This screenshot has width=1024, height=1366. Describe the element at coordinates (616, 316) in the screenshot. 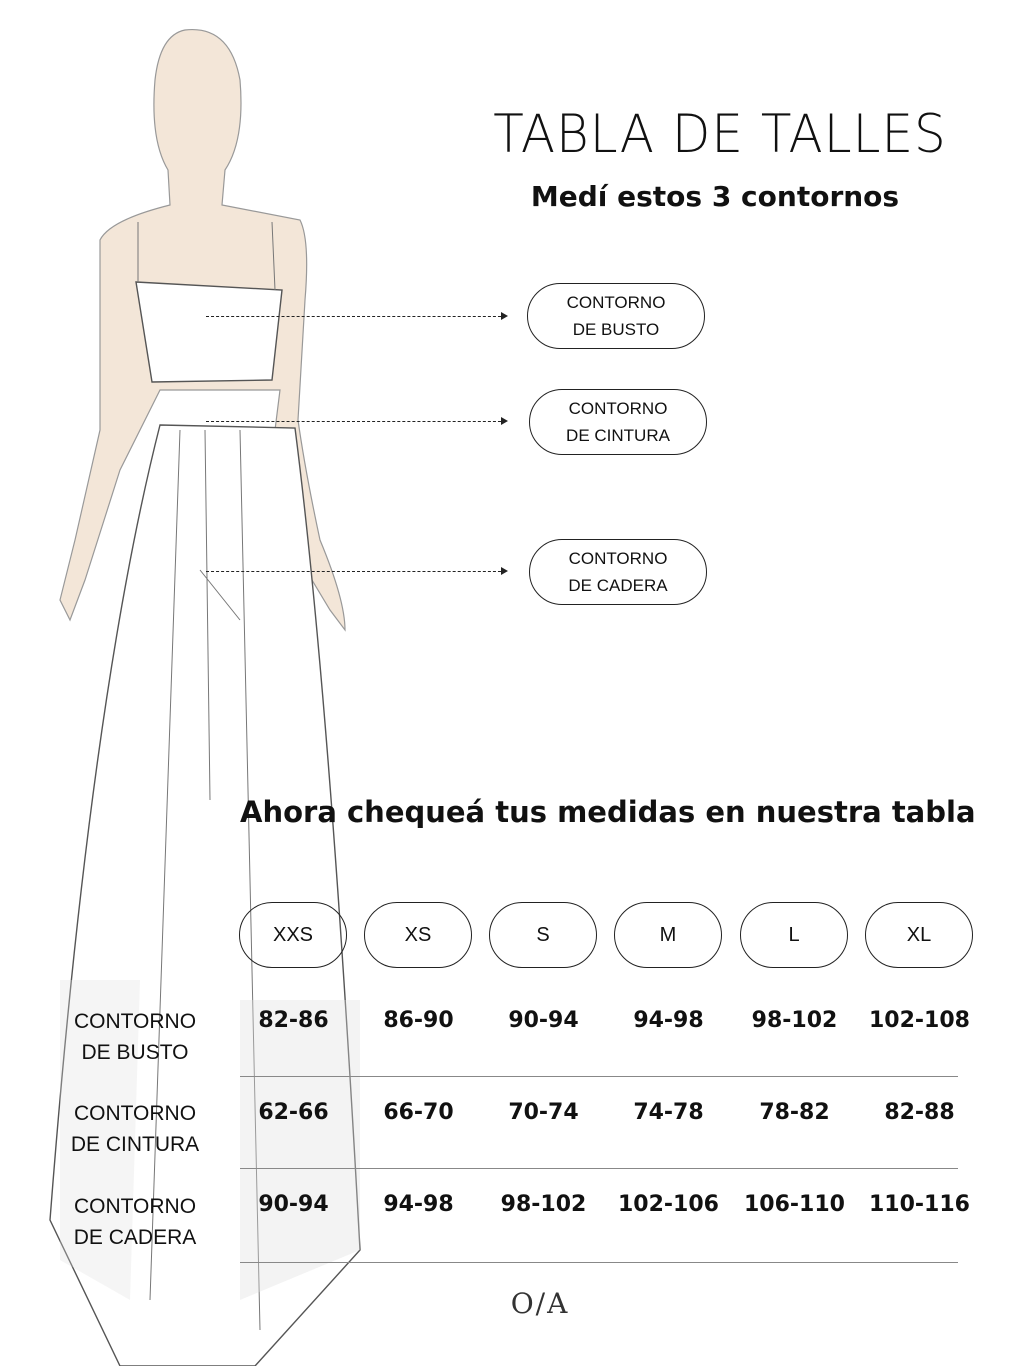

I see `bust-label: CONTORNO DE BUSTO` at that location.